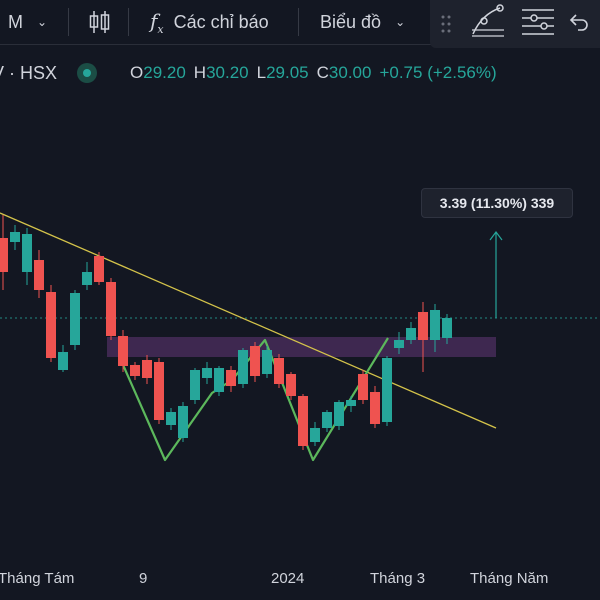  I want to click on symbol-exchange: V · HSX, so click(29, 72).